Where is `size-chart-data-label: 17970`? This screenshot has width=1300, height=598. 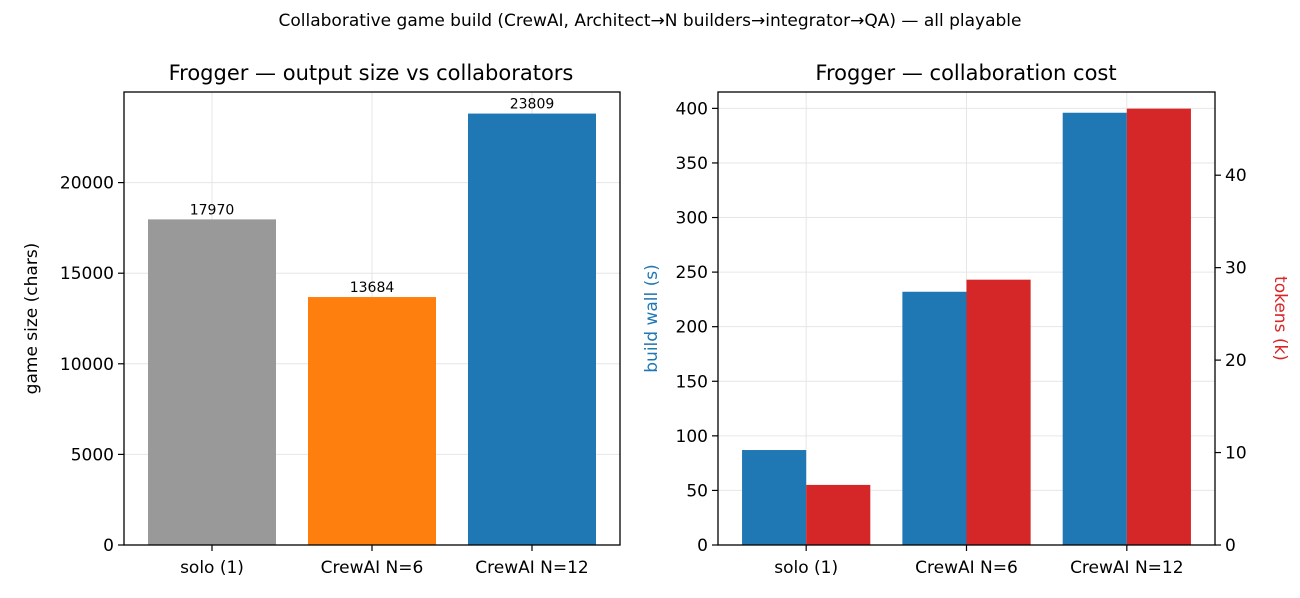 size-chart-data-label: 17970 is located at coordinates (212, 210).